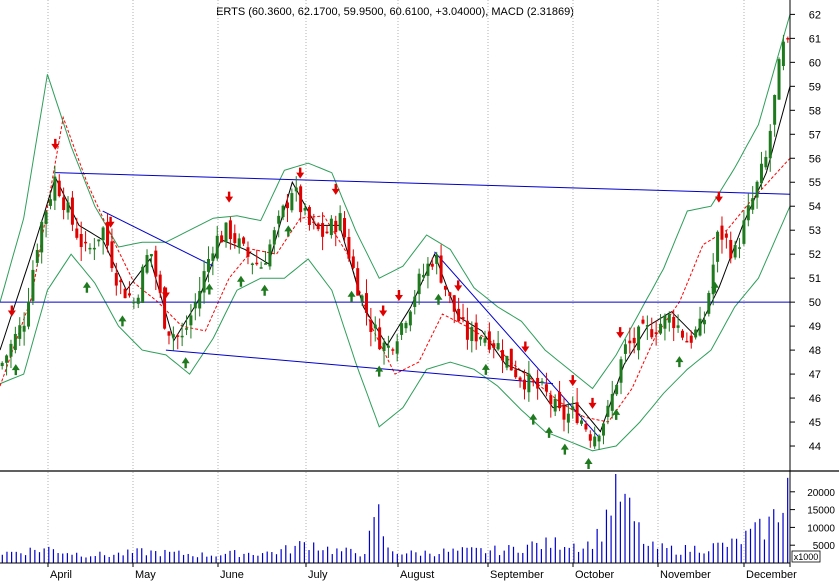 This screenshot has height=586, width=839. Describe the element at coordinates (417, 575) in the screenshot. I see `month-label: August` at that location.